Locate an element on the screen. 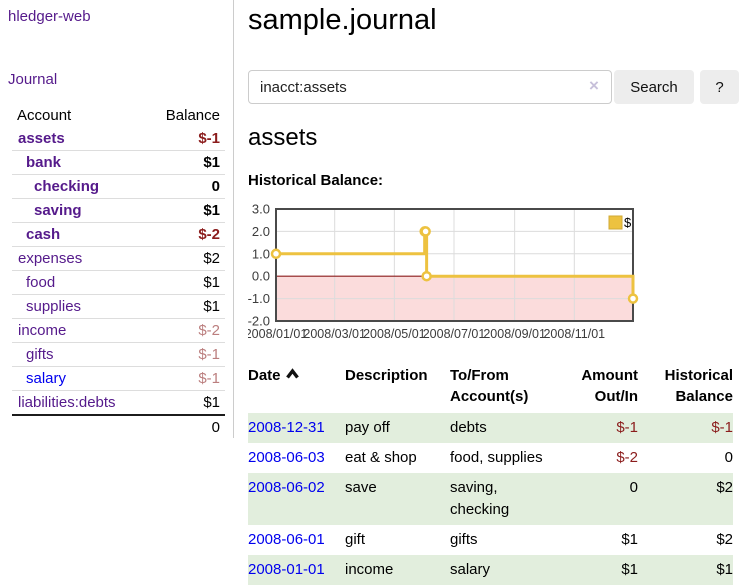 The height and width of the screenshot is (585, 742). transaction-amount: 0 is located at coordinates (633, 487).